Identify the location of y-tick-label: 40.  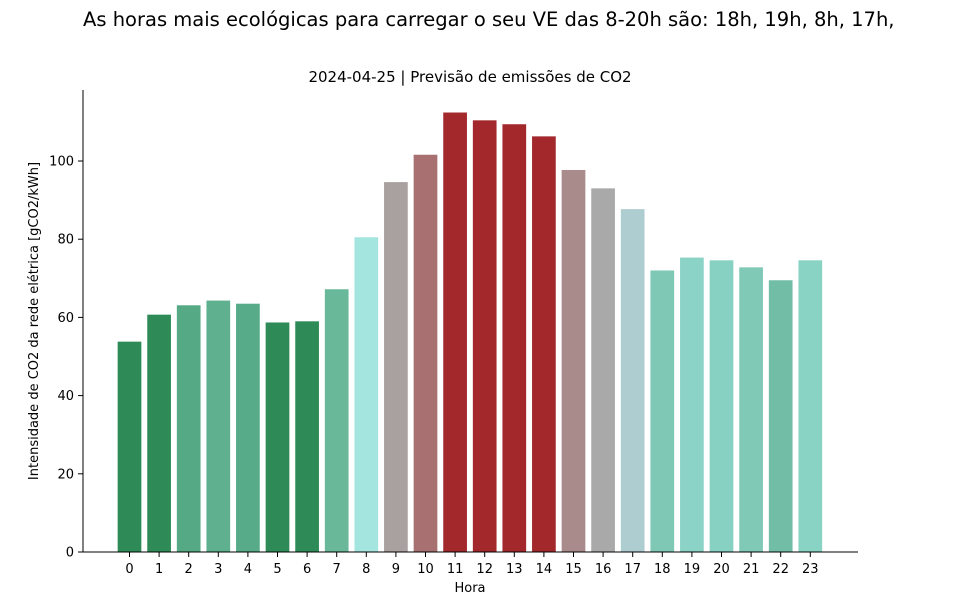
(65, 396).